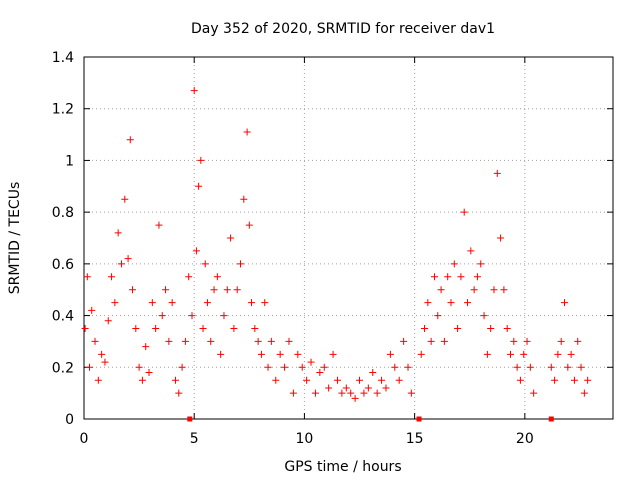  What do you see at coordinates (69, 420) in the screenshot?
I see `y-tick-label: 0` at bounding box center [69, 420].